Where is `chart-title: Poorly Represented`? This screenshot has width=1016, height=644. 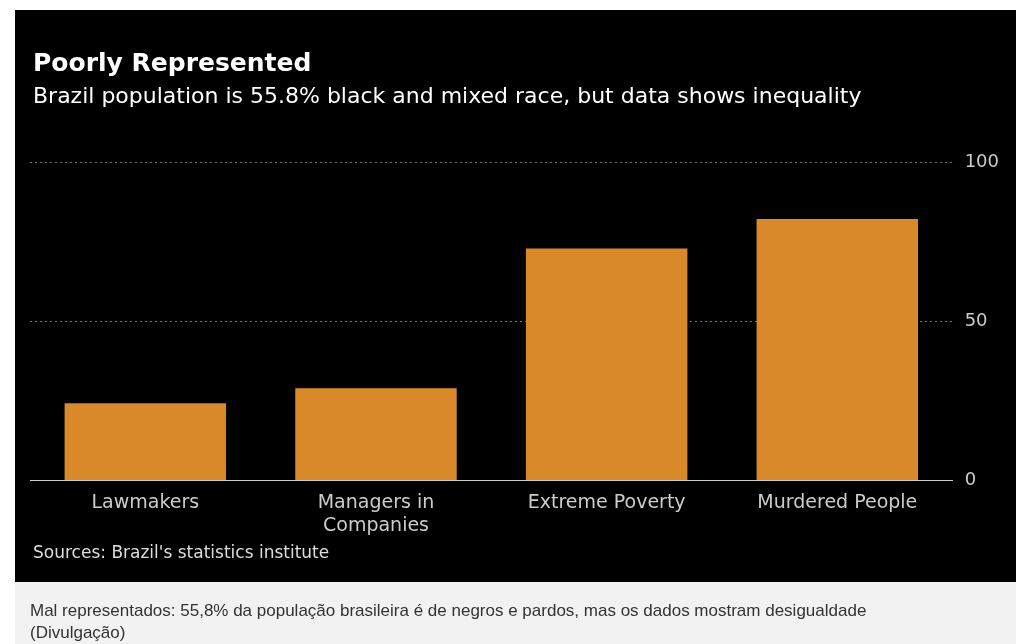
chart-title: Poorly Represented is located at coordinates (172, 62).